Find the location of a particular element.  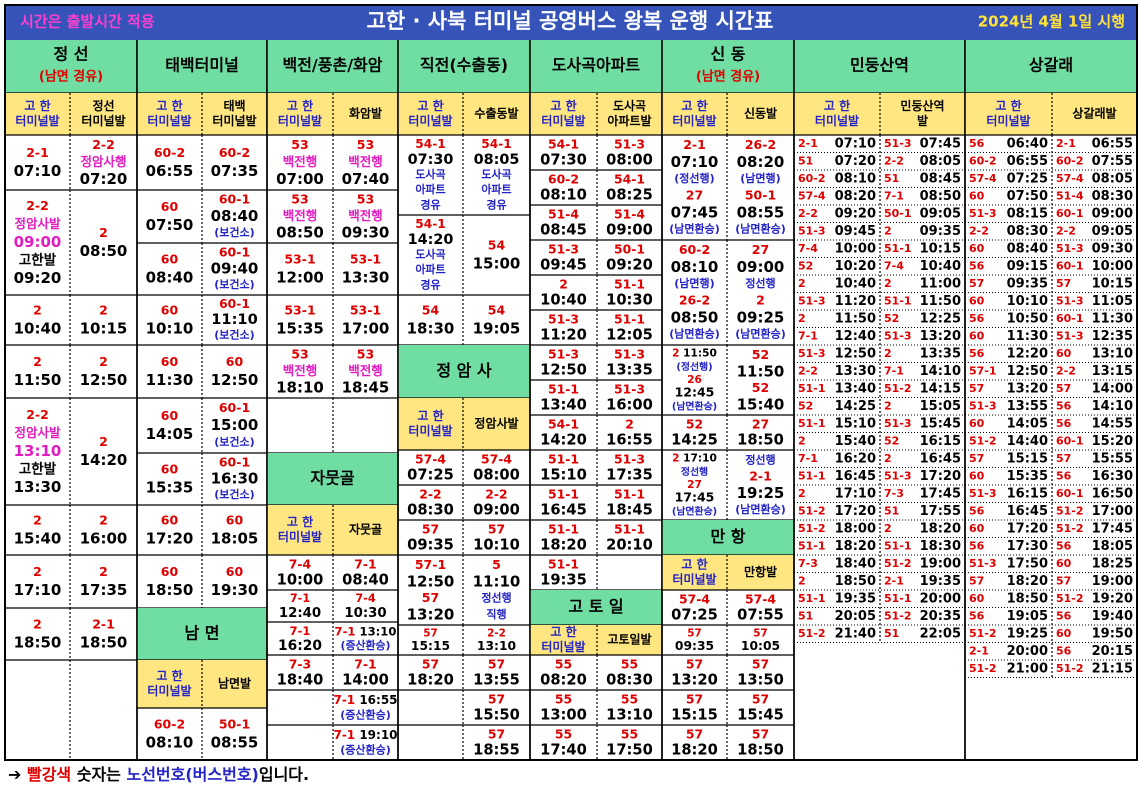

route-number: 53 is located at coordinates (365, 144).